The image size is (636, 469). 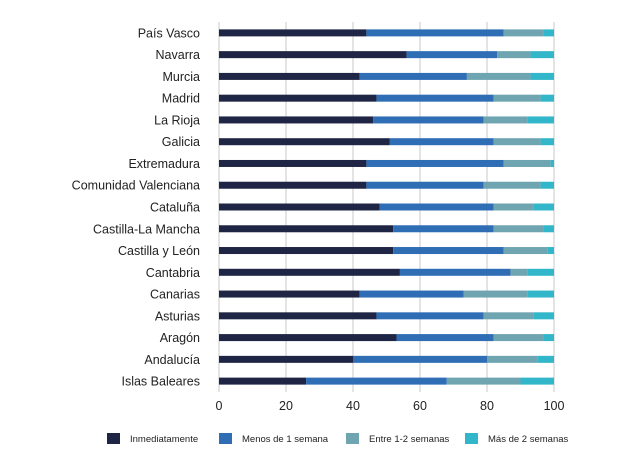 What do you see at coordinates (175, 208) in the screenshot?
I see `category-label: Cataluña` at bounding box center [175, 208].